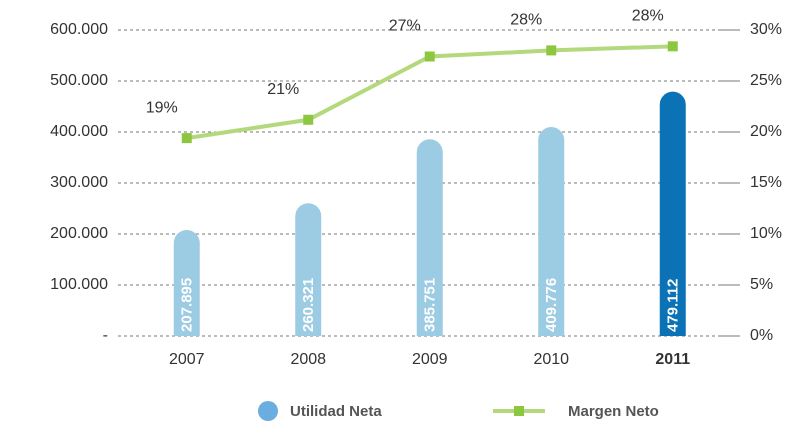  Describe the element at coordinates (766, 131) in the screenshot. I see `y2-tick-label: 20%` at that location.